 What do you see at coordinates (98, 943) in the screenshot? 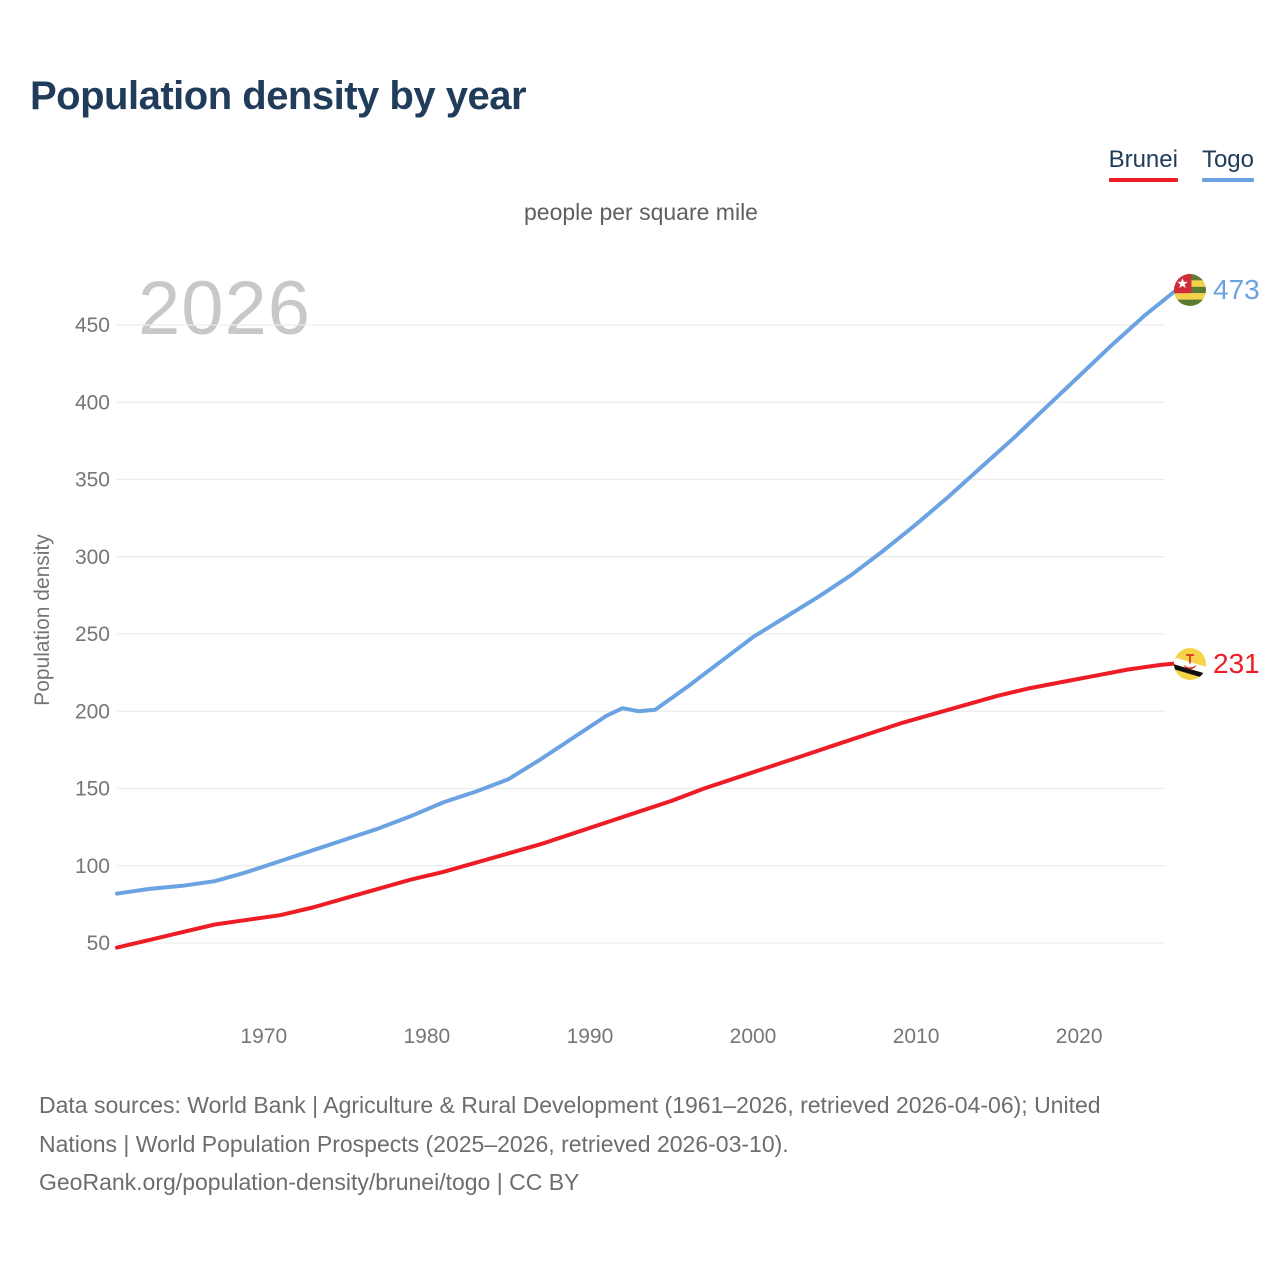
I see `y-tick-label: 50` at bounding box center [98, 943].